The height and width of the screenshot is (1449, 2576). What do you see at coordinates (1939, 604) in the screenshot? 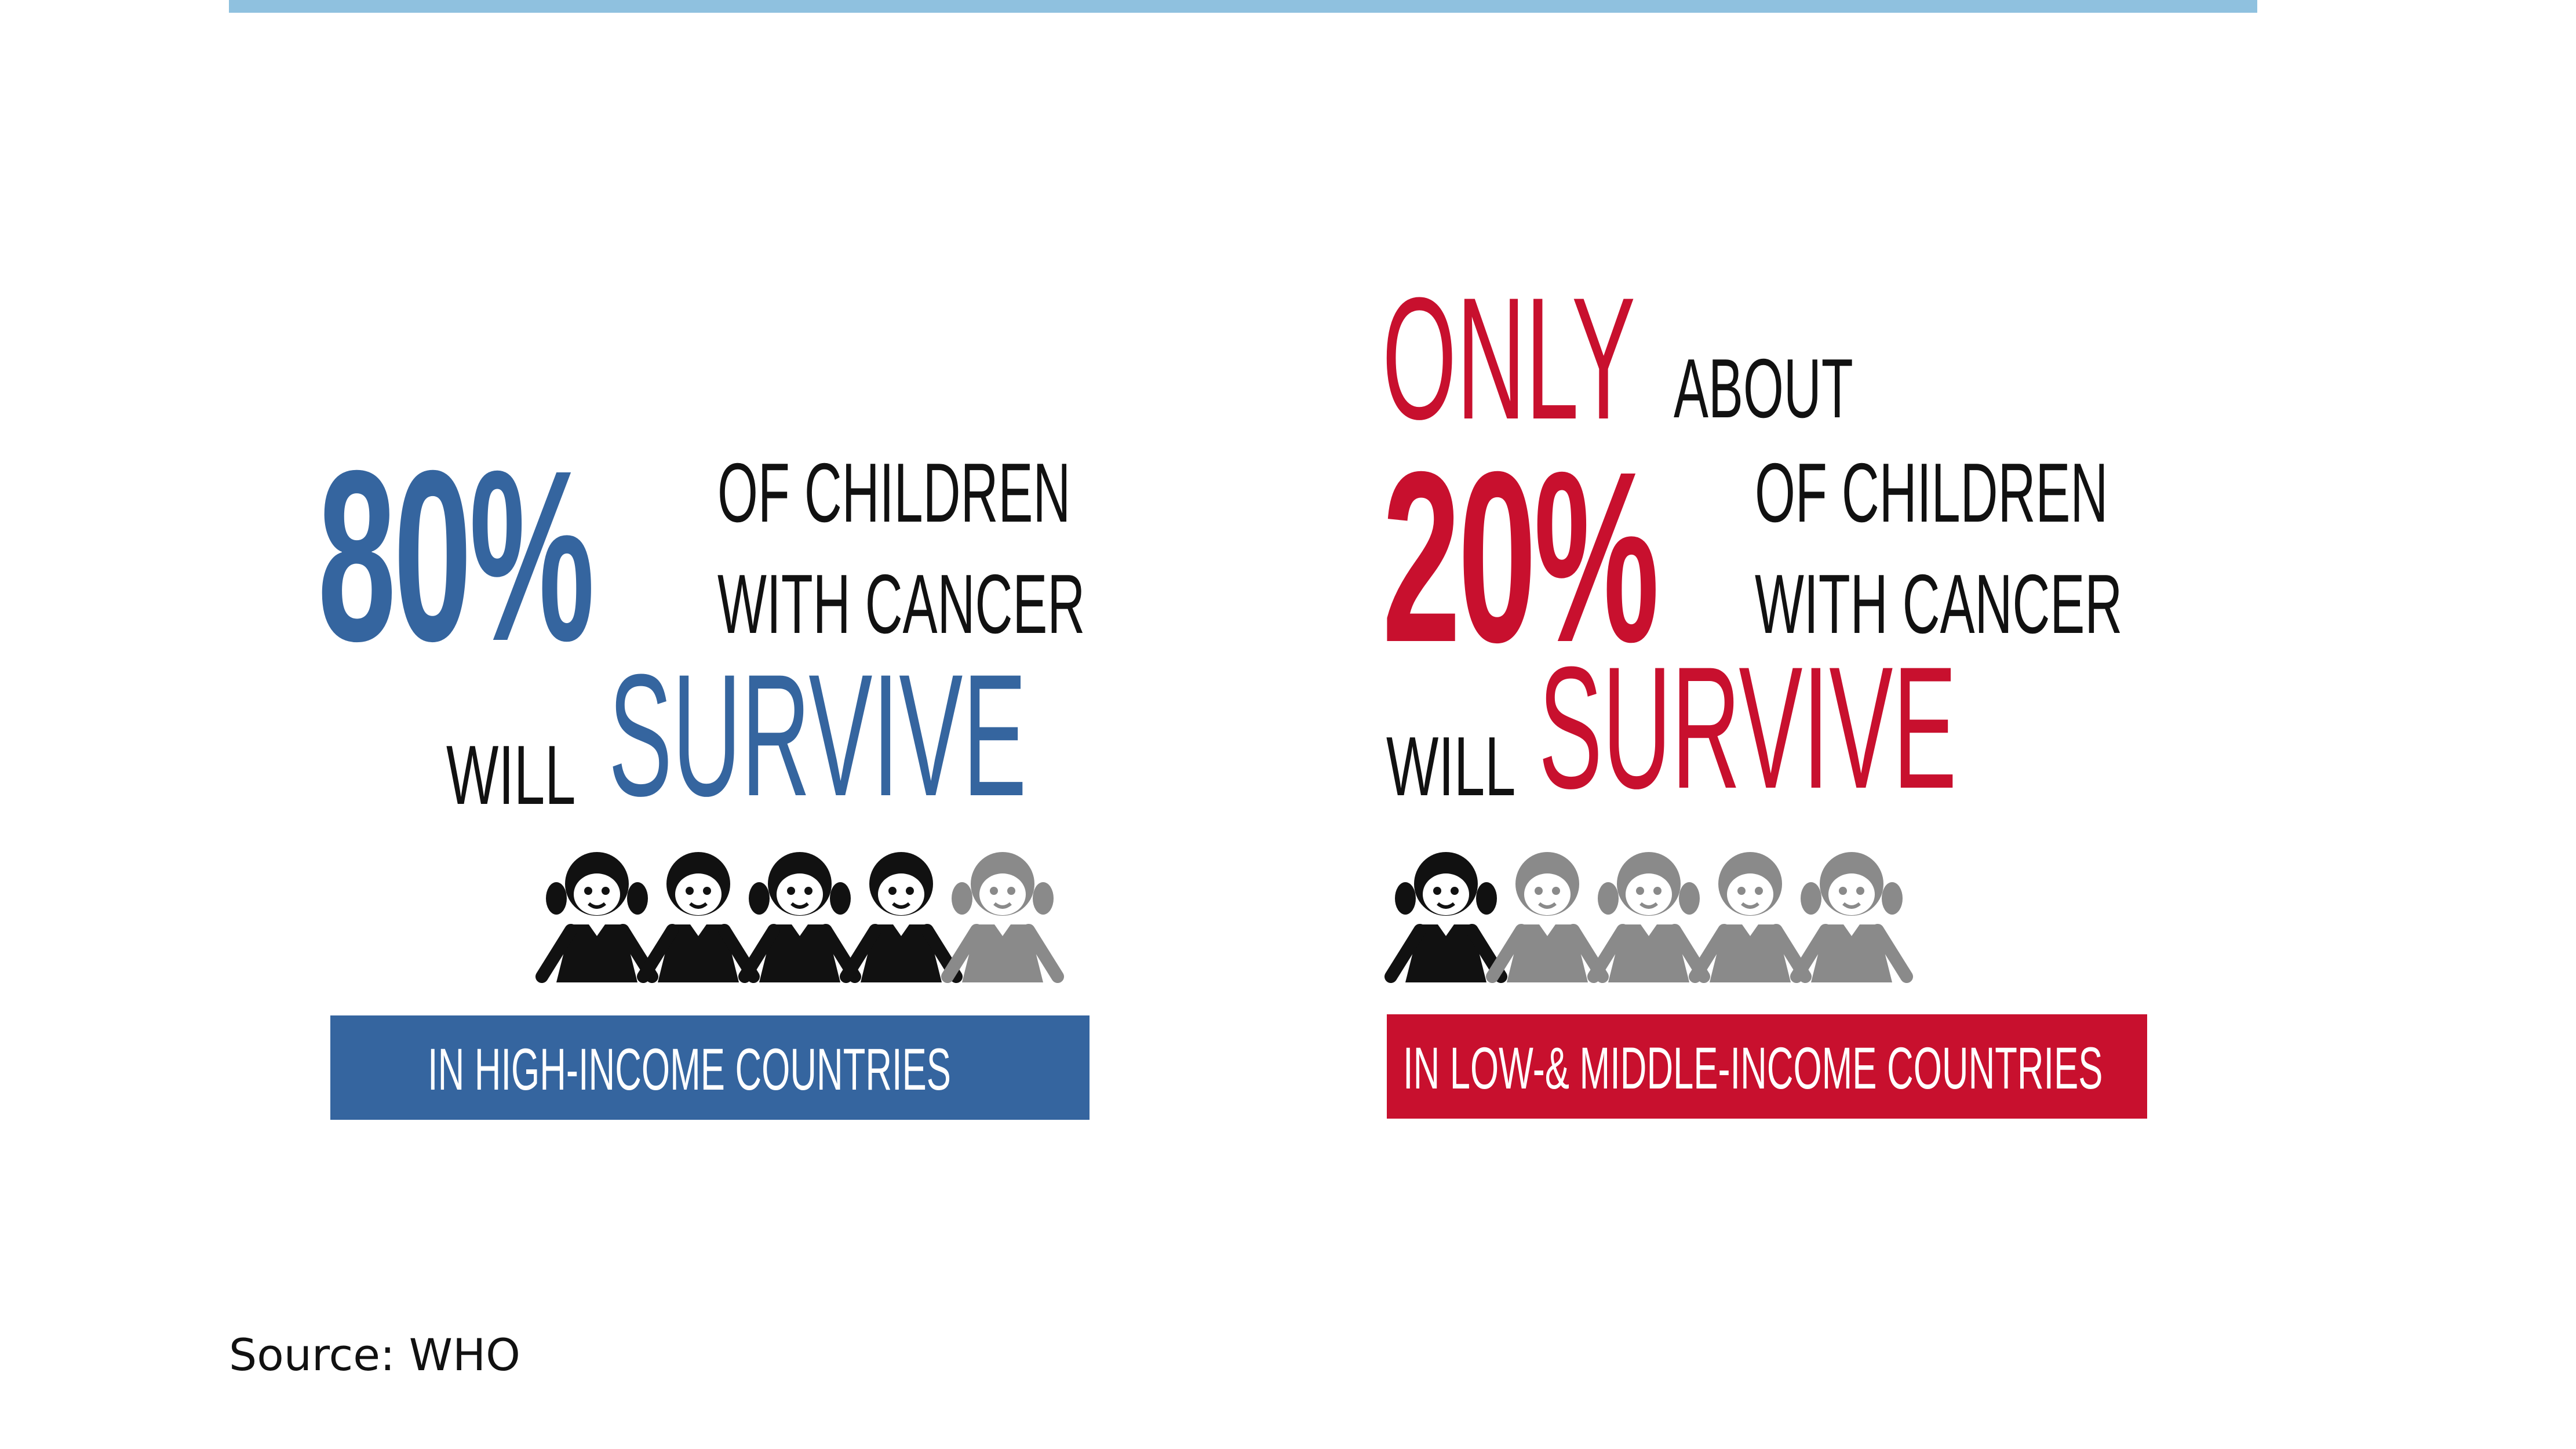
I see `low-income-with-cancer: WITH CANCER` at bounding box center [1939, 604].